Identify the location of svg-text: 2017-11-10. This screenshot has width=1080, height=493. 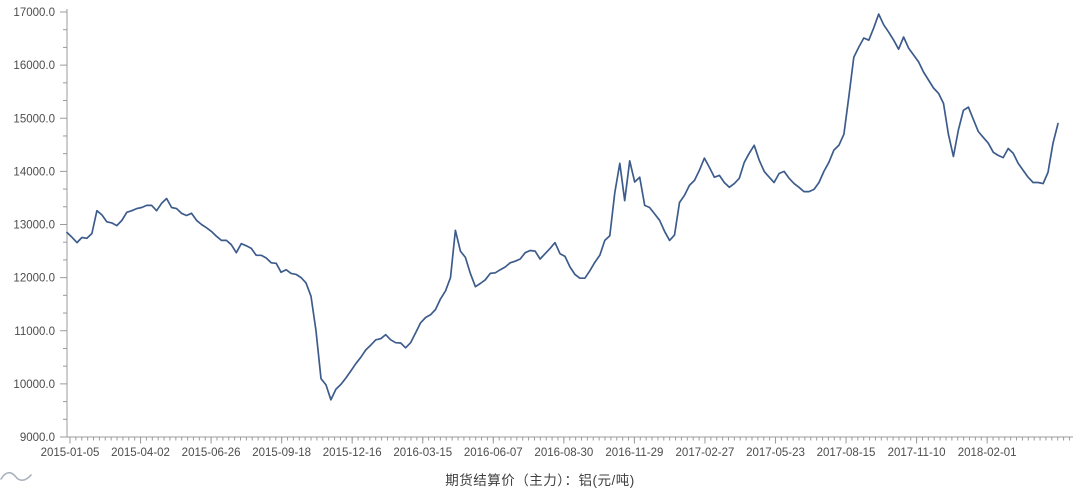
(917, 453).